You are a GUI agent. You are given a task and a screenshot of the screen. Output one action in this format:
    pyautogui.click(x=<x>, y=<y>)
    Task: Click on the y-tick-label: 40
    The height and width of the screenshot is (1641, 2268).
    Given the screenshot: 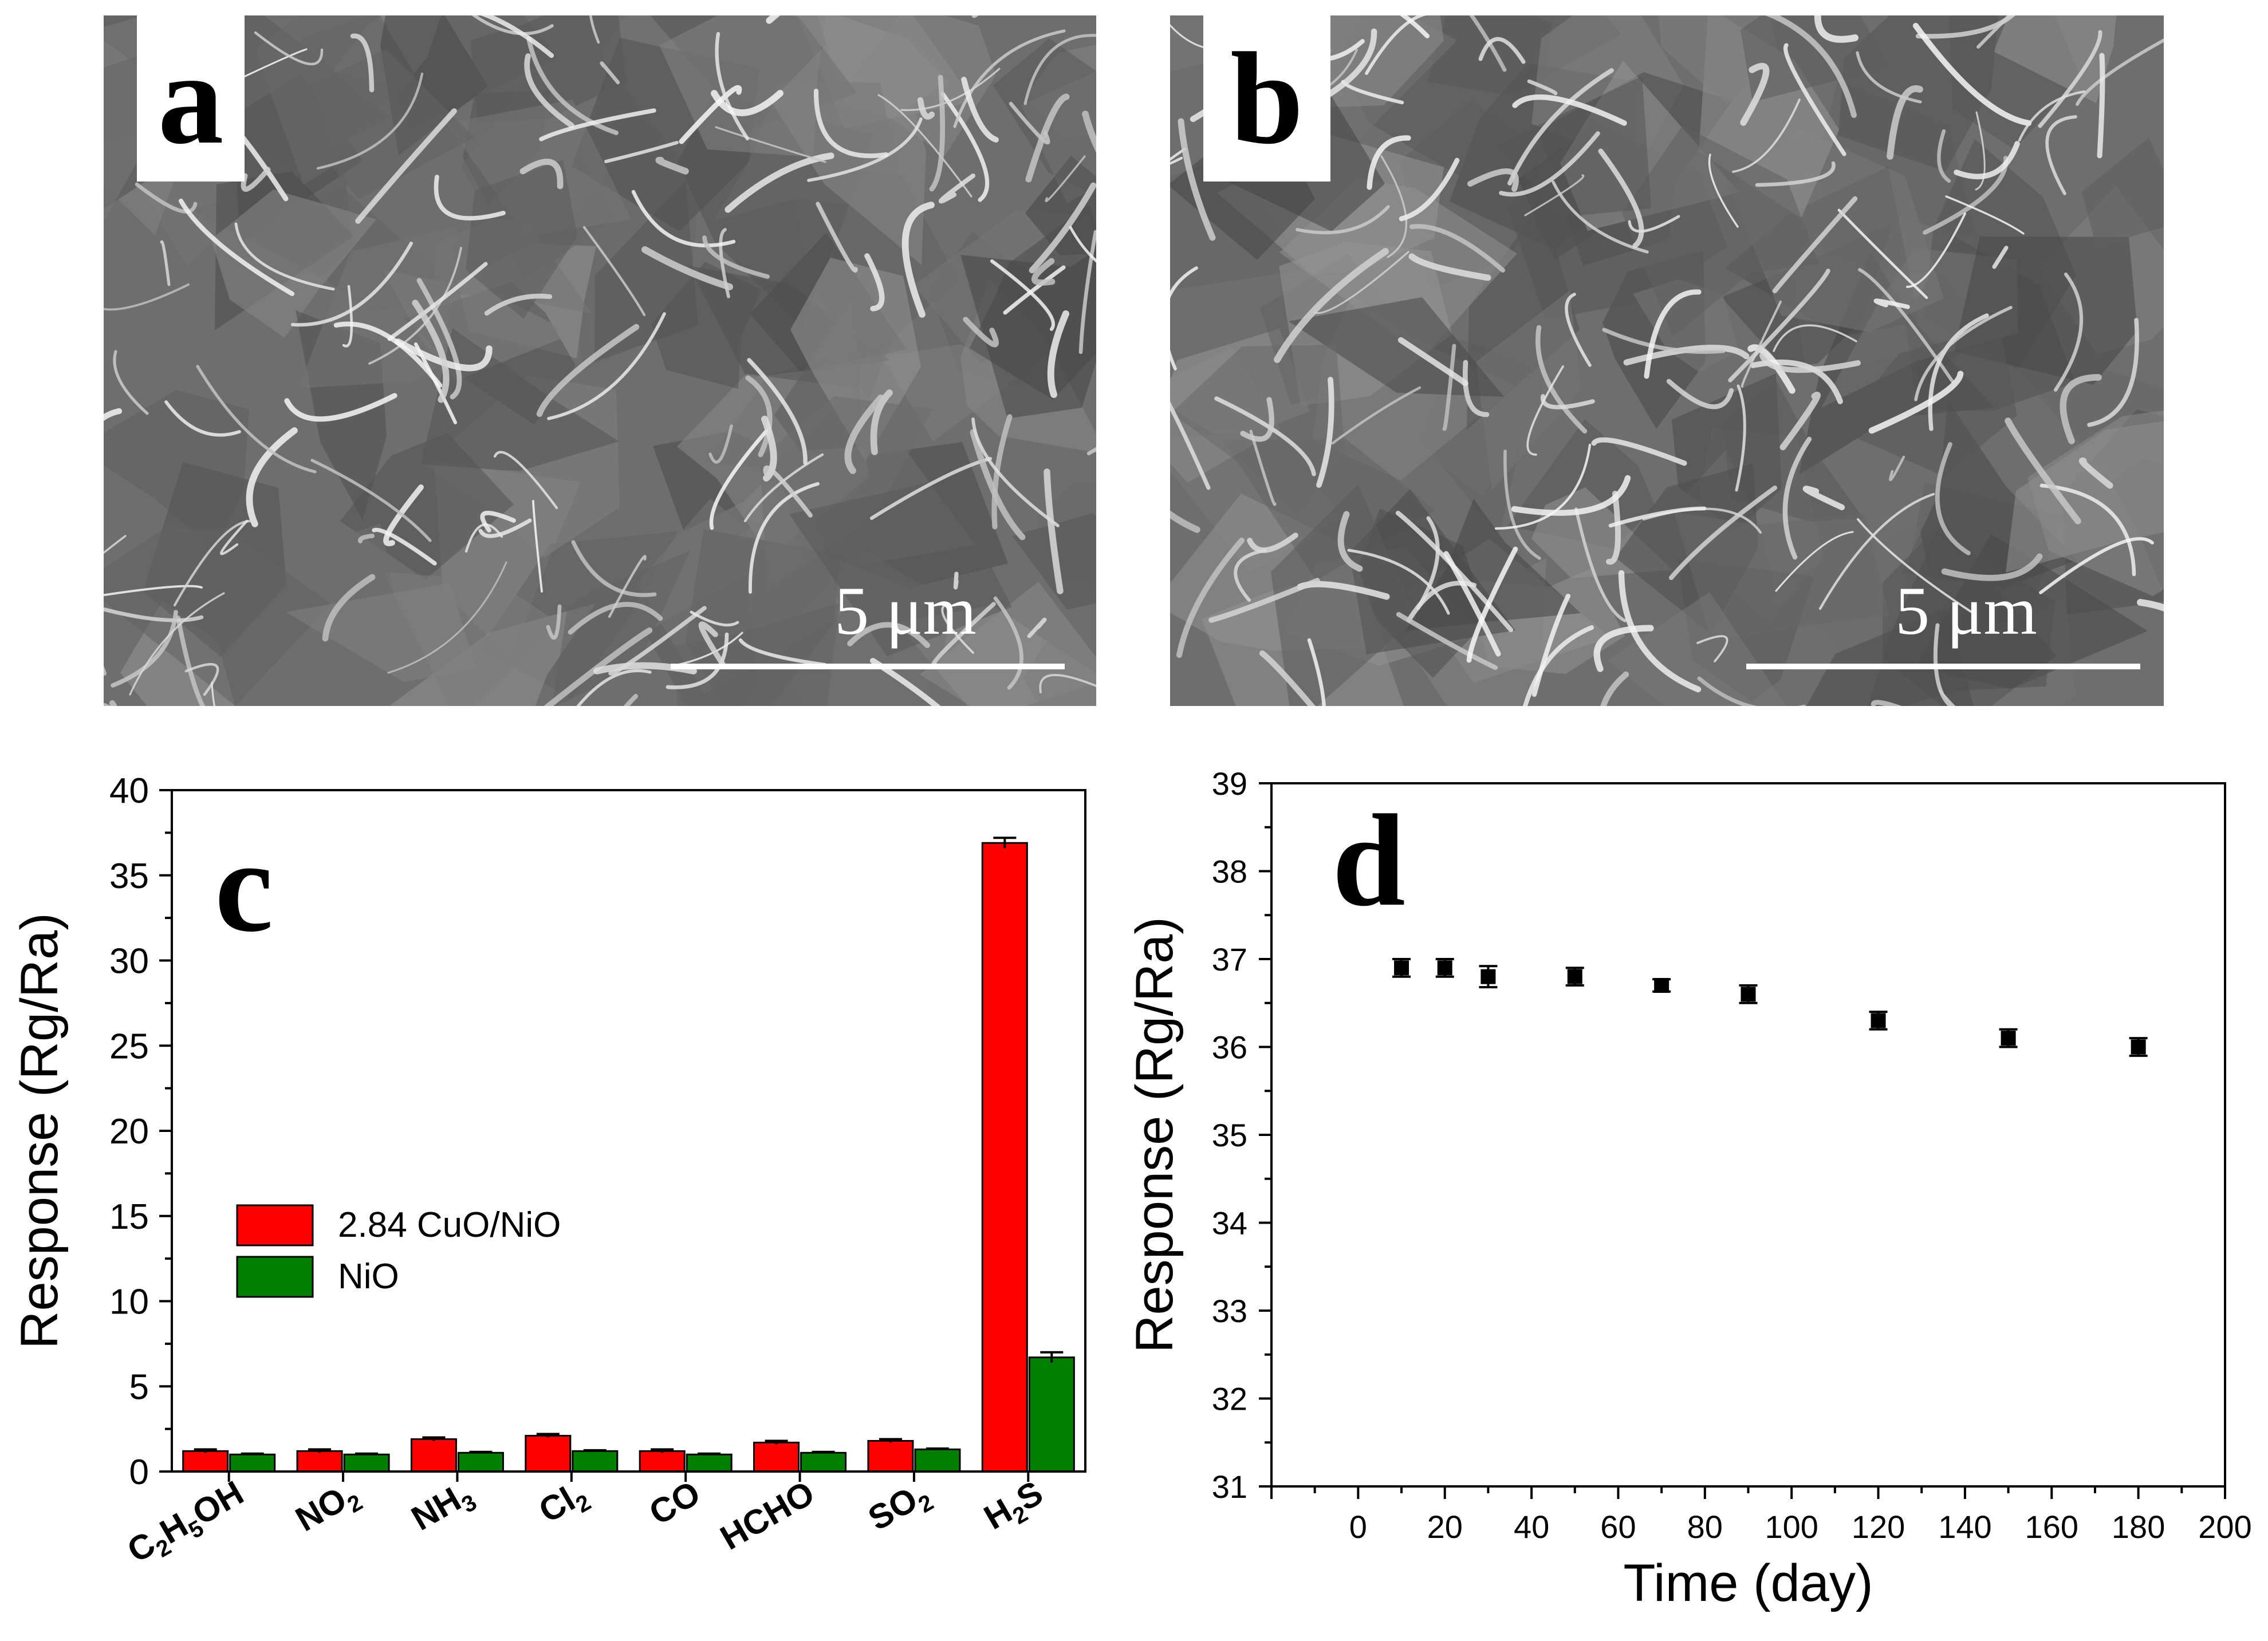 What is the action you would take?
    pyautogui.click(x=129, y=791)
    